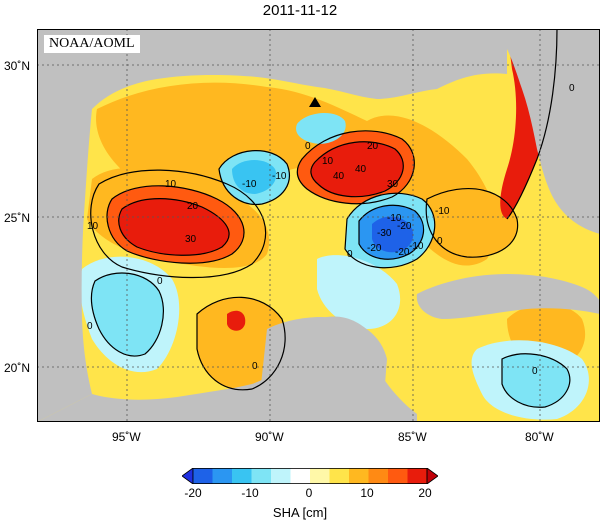 This screenshot has height=523, width=600. I want to click on cold-region-southwest-core, so click(127, 314).